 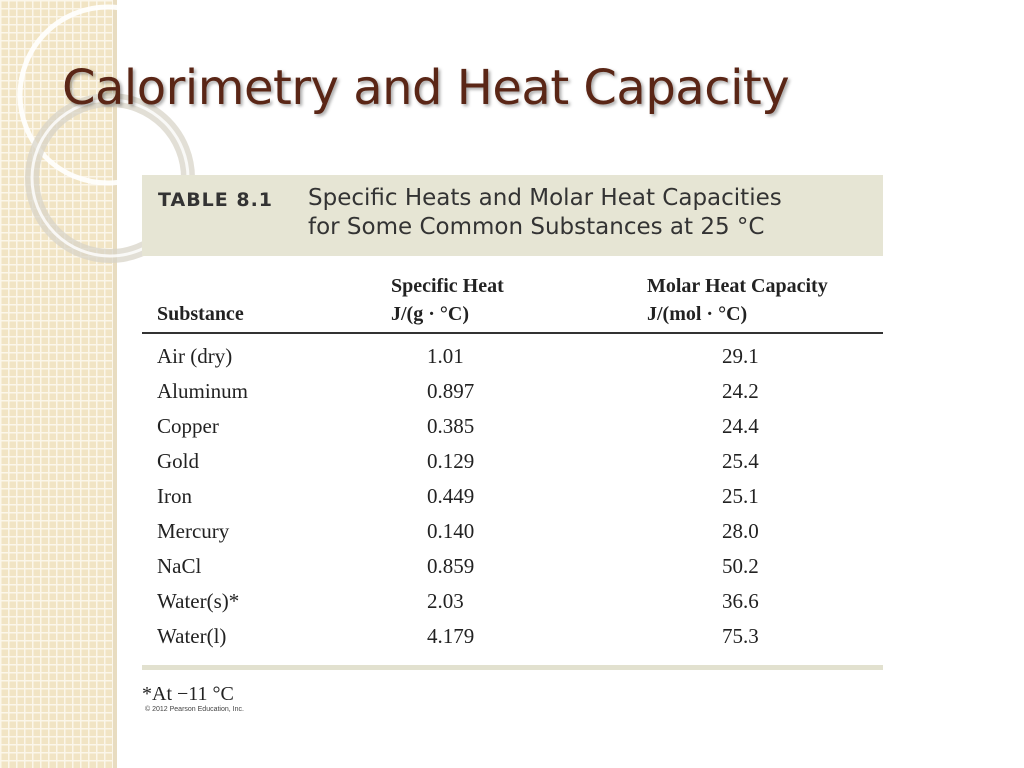 I want to click on slide-title: Calorimetry and Heat Capacity, so click(x=426, y=88).